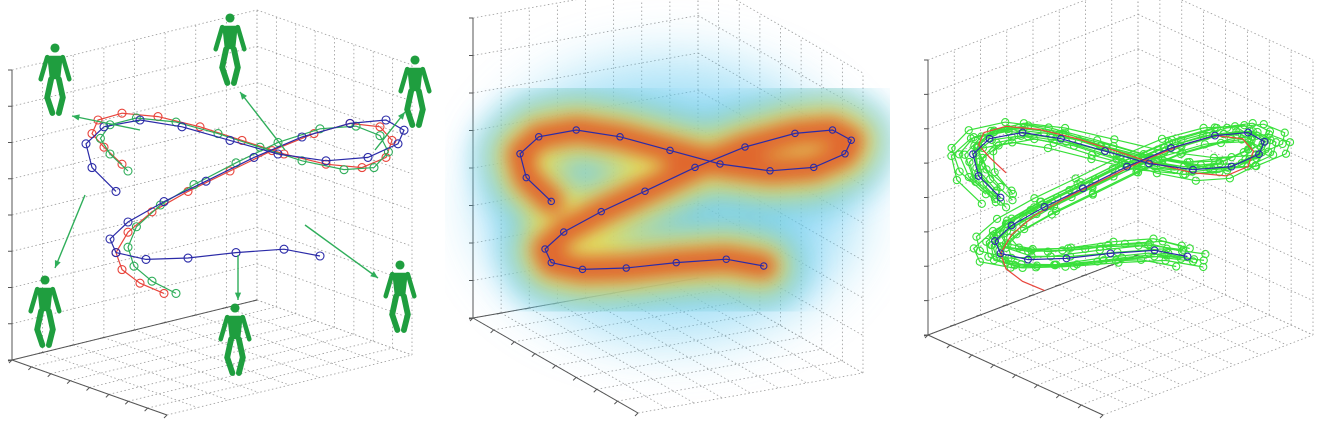 The image size is (1322, 426). What do you see at coordinates (314, 134) in the screenshot?
I see `trajectory-series-0-point` at bounding box center [314, 134].